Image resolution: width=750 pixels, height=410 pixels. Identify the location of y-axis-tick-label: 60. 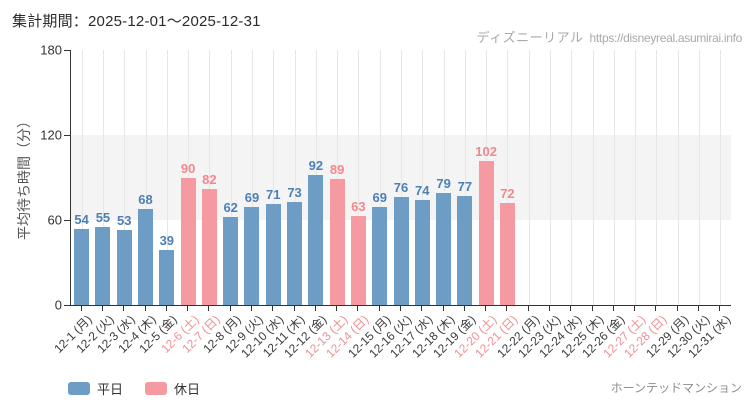
(54, 220).